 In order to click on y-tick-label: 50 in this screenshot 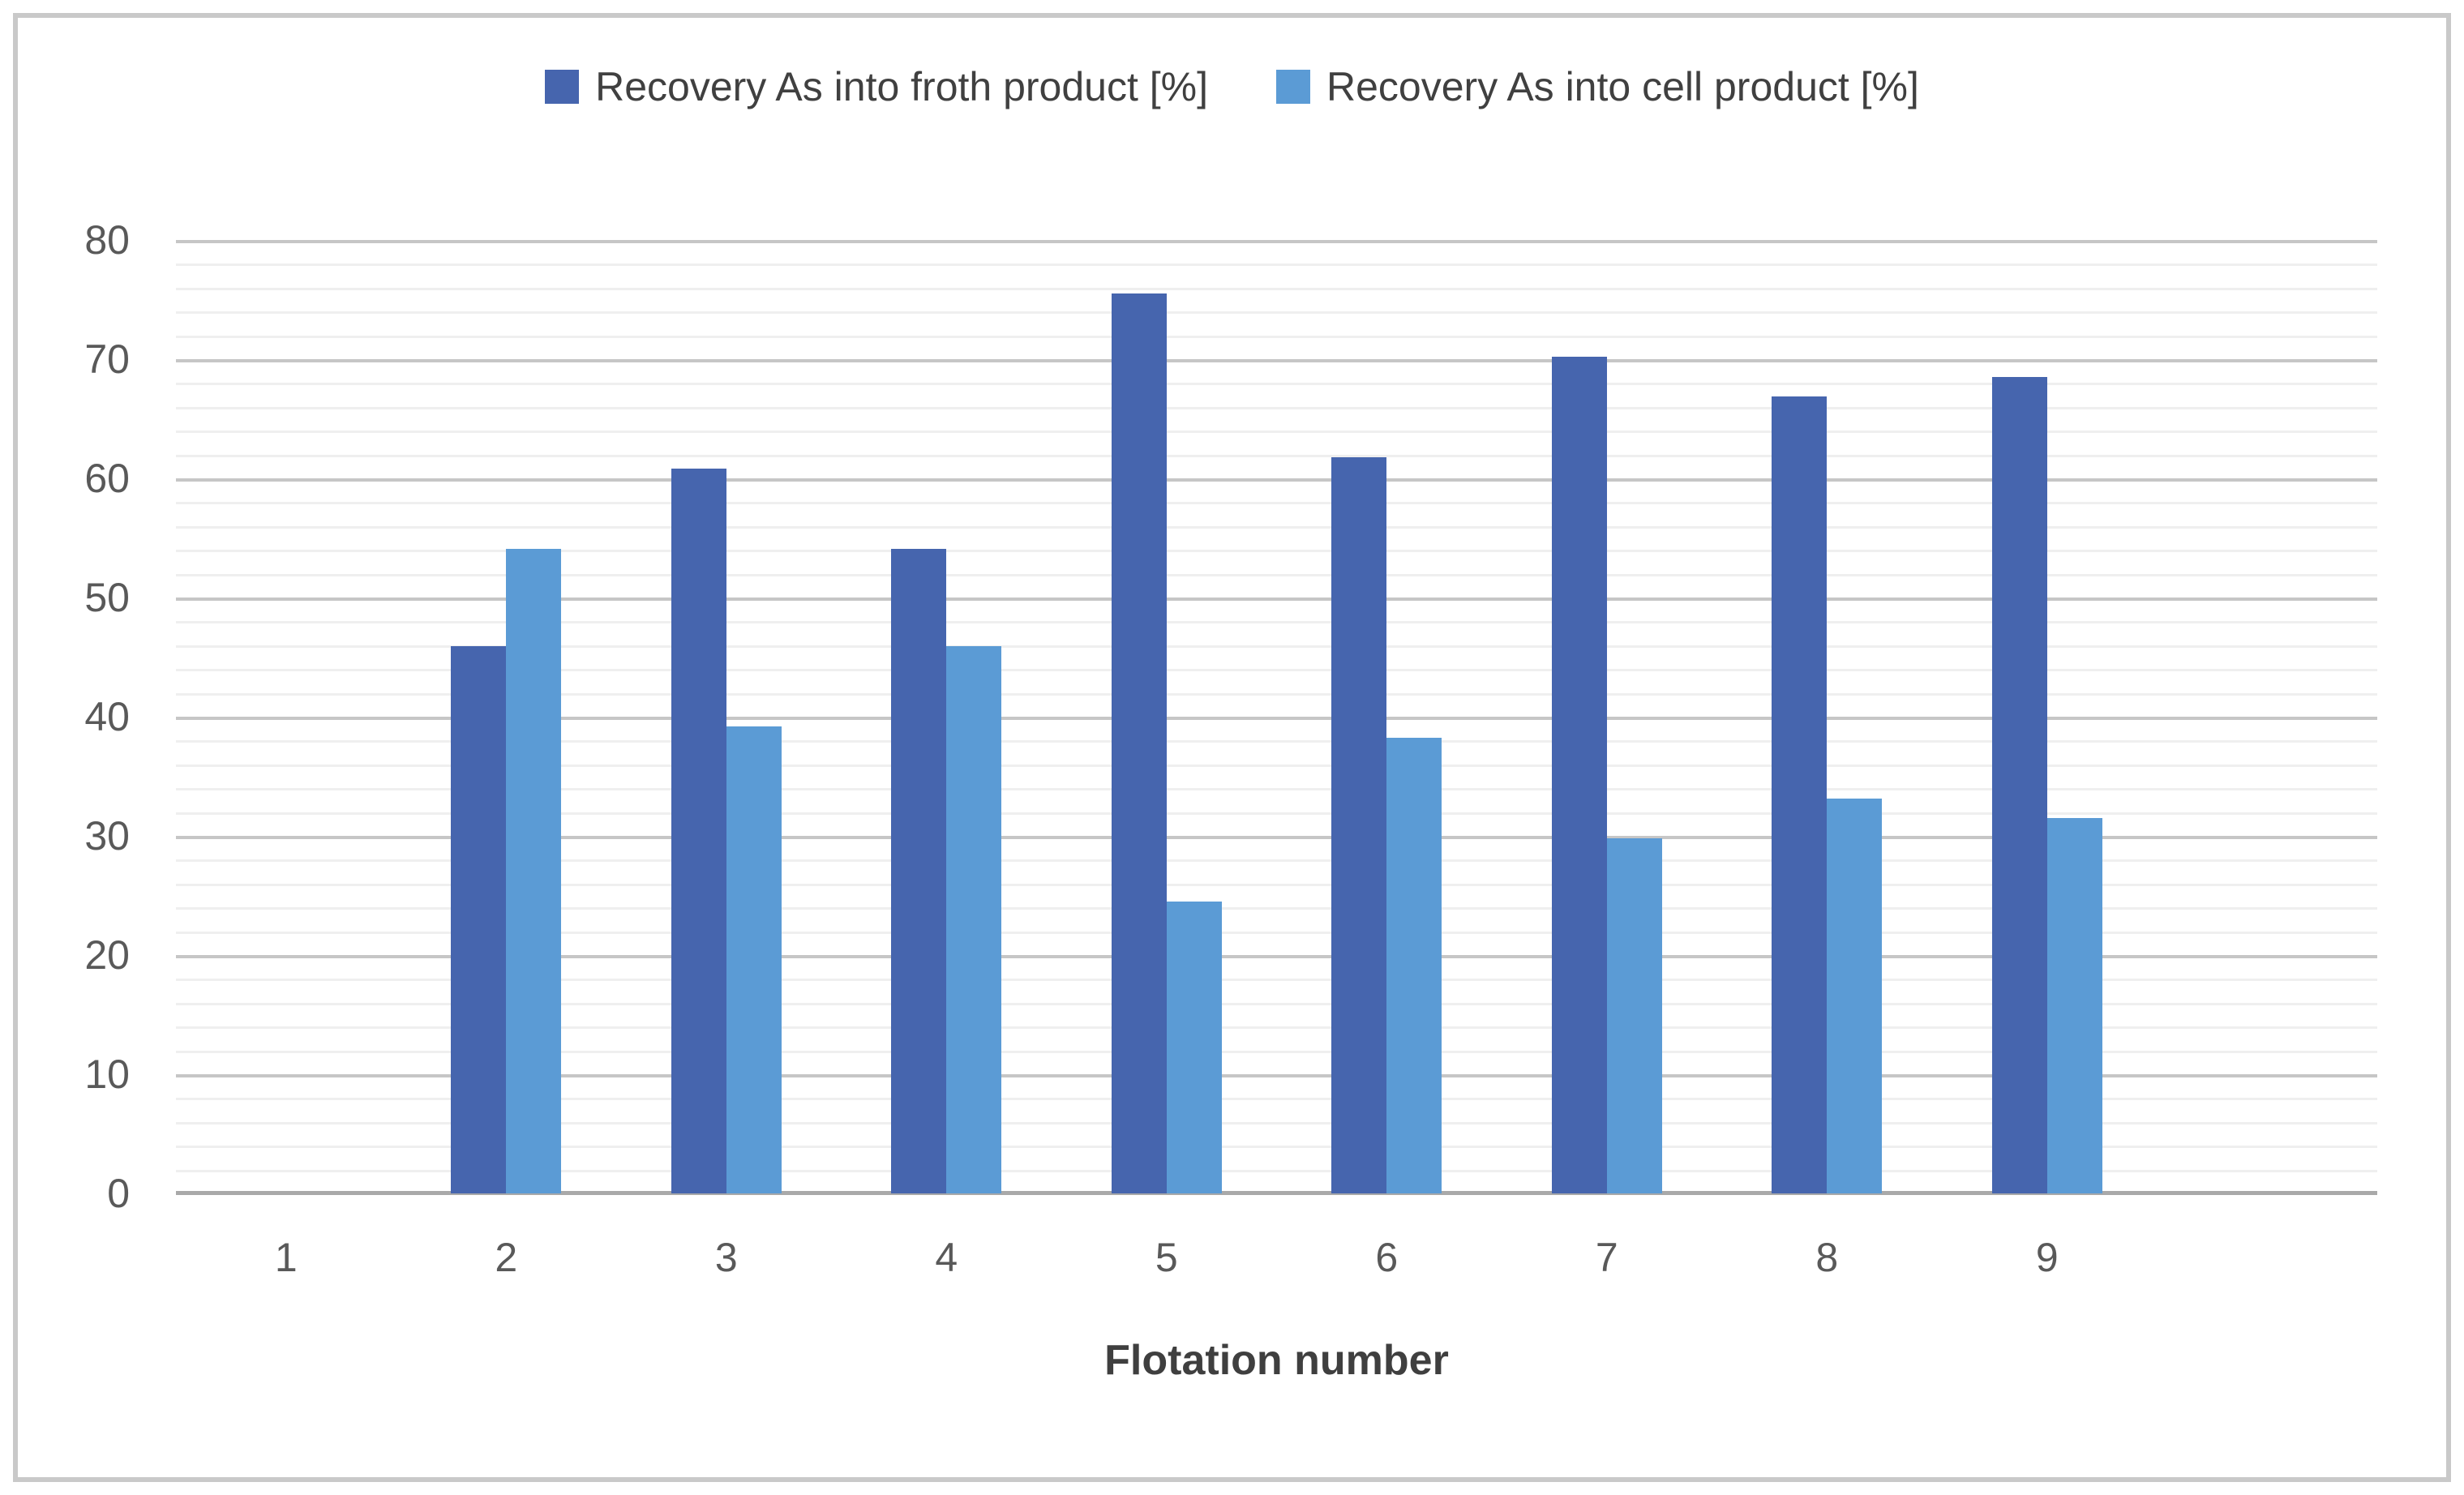, I will do `click(107, 597)`.